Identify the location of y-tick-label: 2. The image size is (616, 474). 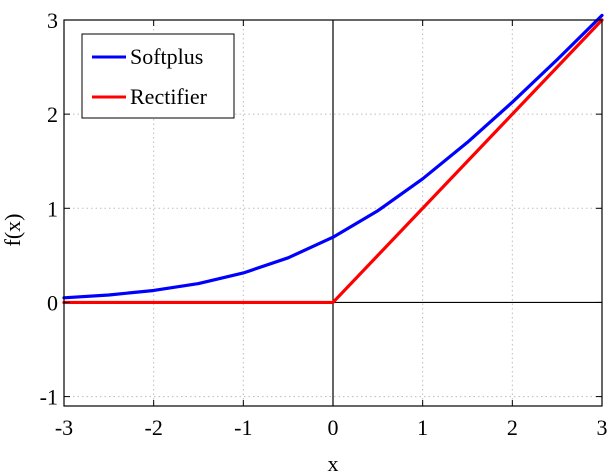
(52, 114).